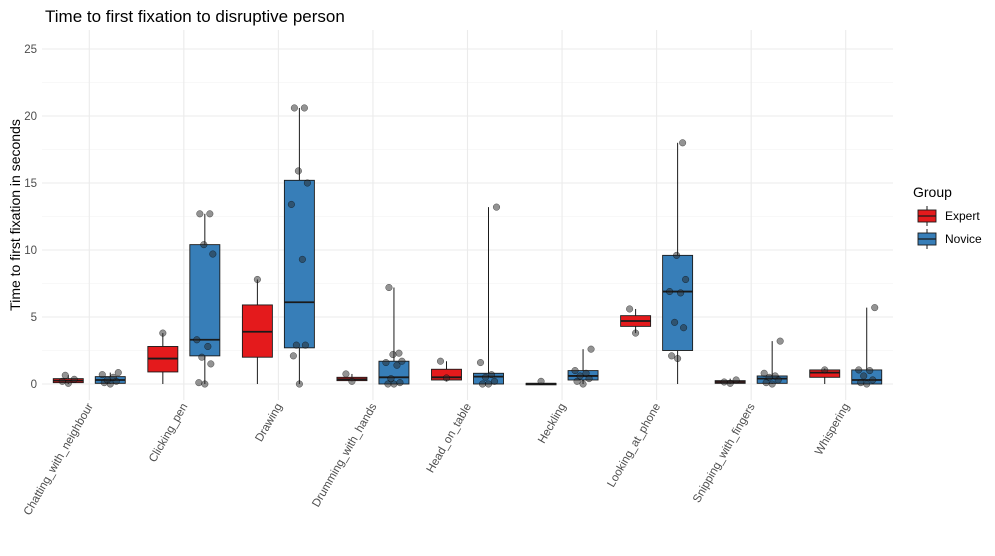 This screenshot has width=995, height=556. Describe the element at coordinates (394, 335) in the screenshot. I see `box-novice-drumming_with_hands` at that location.